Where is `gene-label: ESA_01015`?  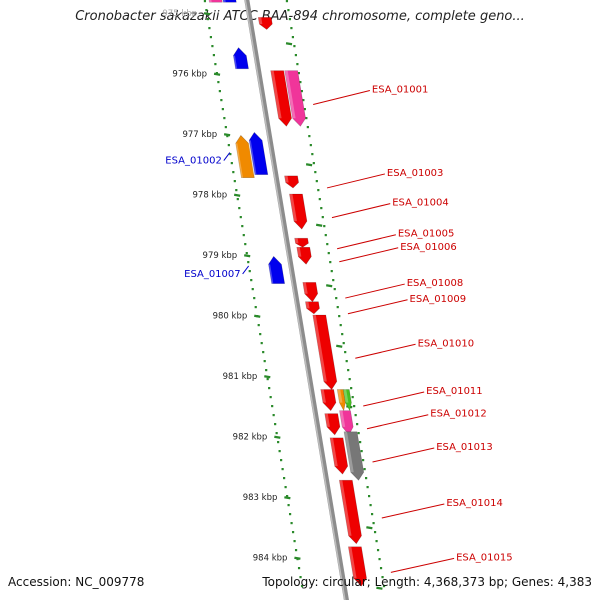 gene-label: ESA_01015 is located at coordinates (484, 557).